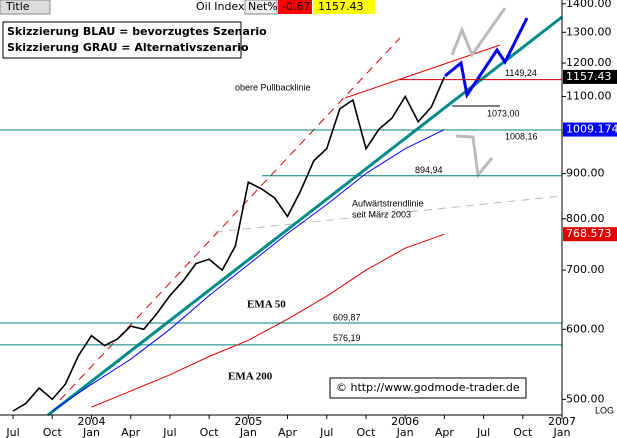 This screenshot has height=438, width=617. Describe the element at coordinates (585, 173) in the screenshot. I see `y-tick-label: 900.00` at that location.